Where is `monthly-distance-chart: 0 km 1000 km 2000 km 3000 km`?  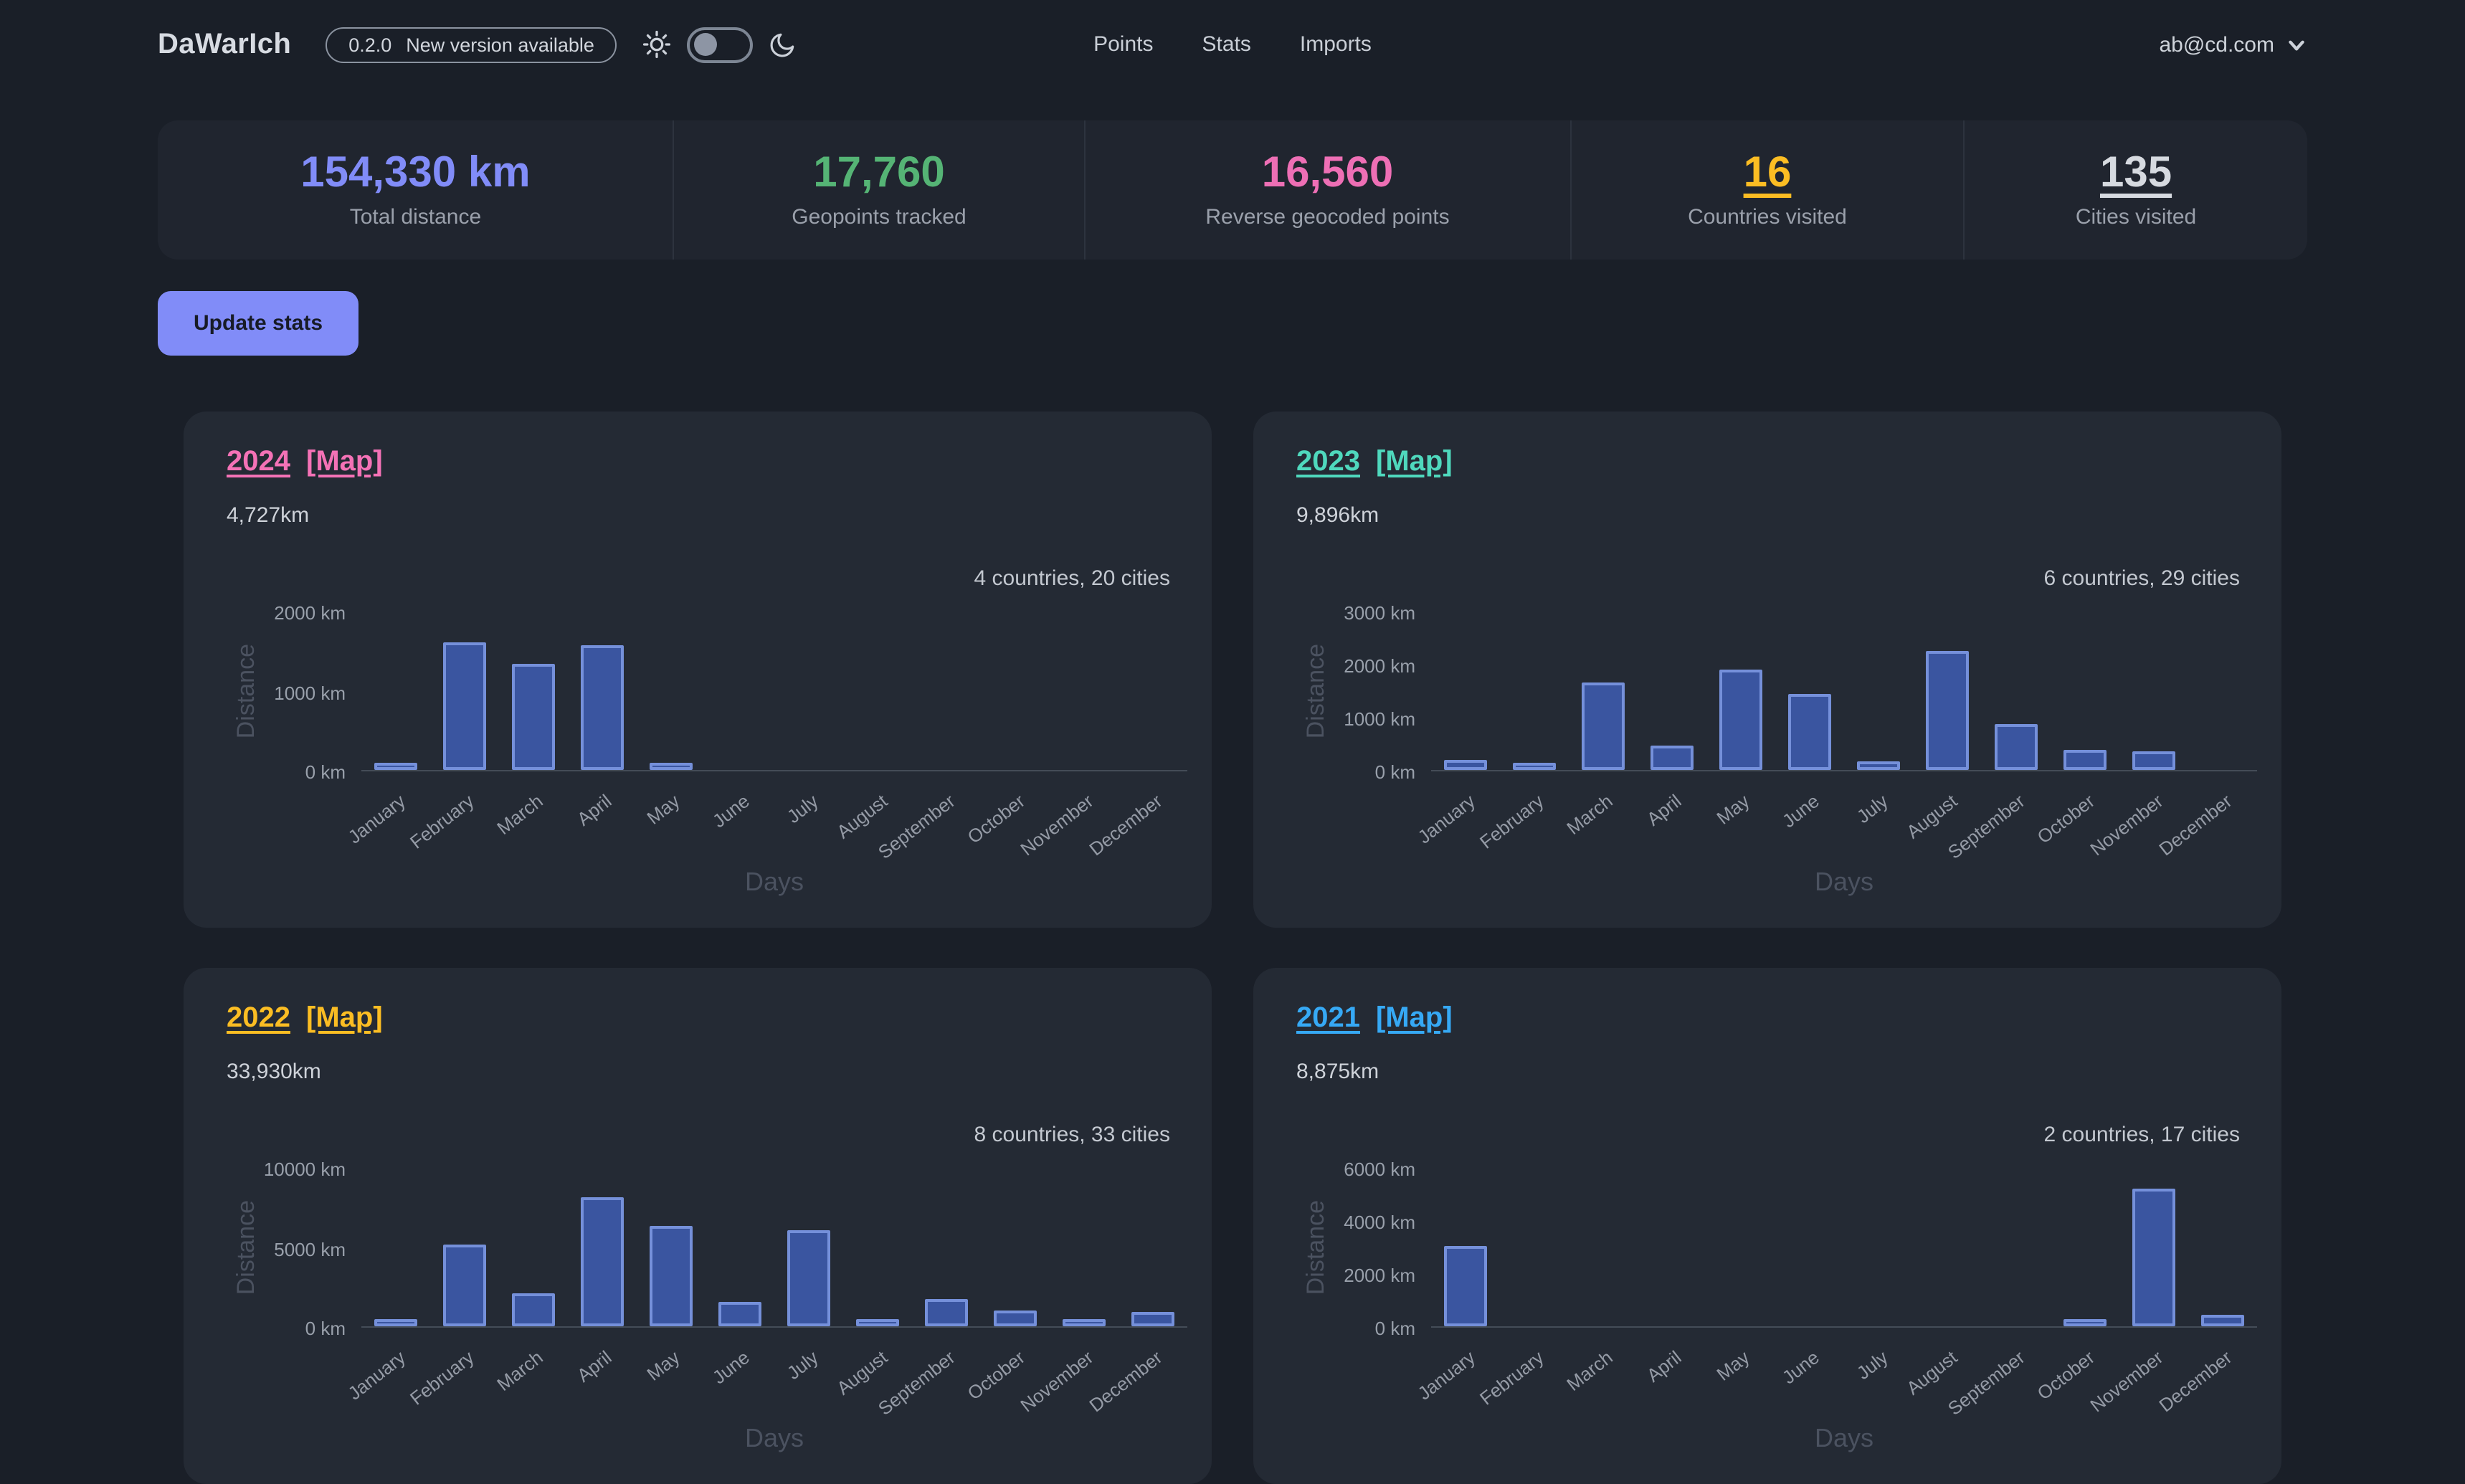 monthly-distance-chart: 0 km 1000 km 2000 km 3000 km is located at coordinates (1800, 692).